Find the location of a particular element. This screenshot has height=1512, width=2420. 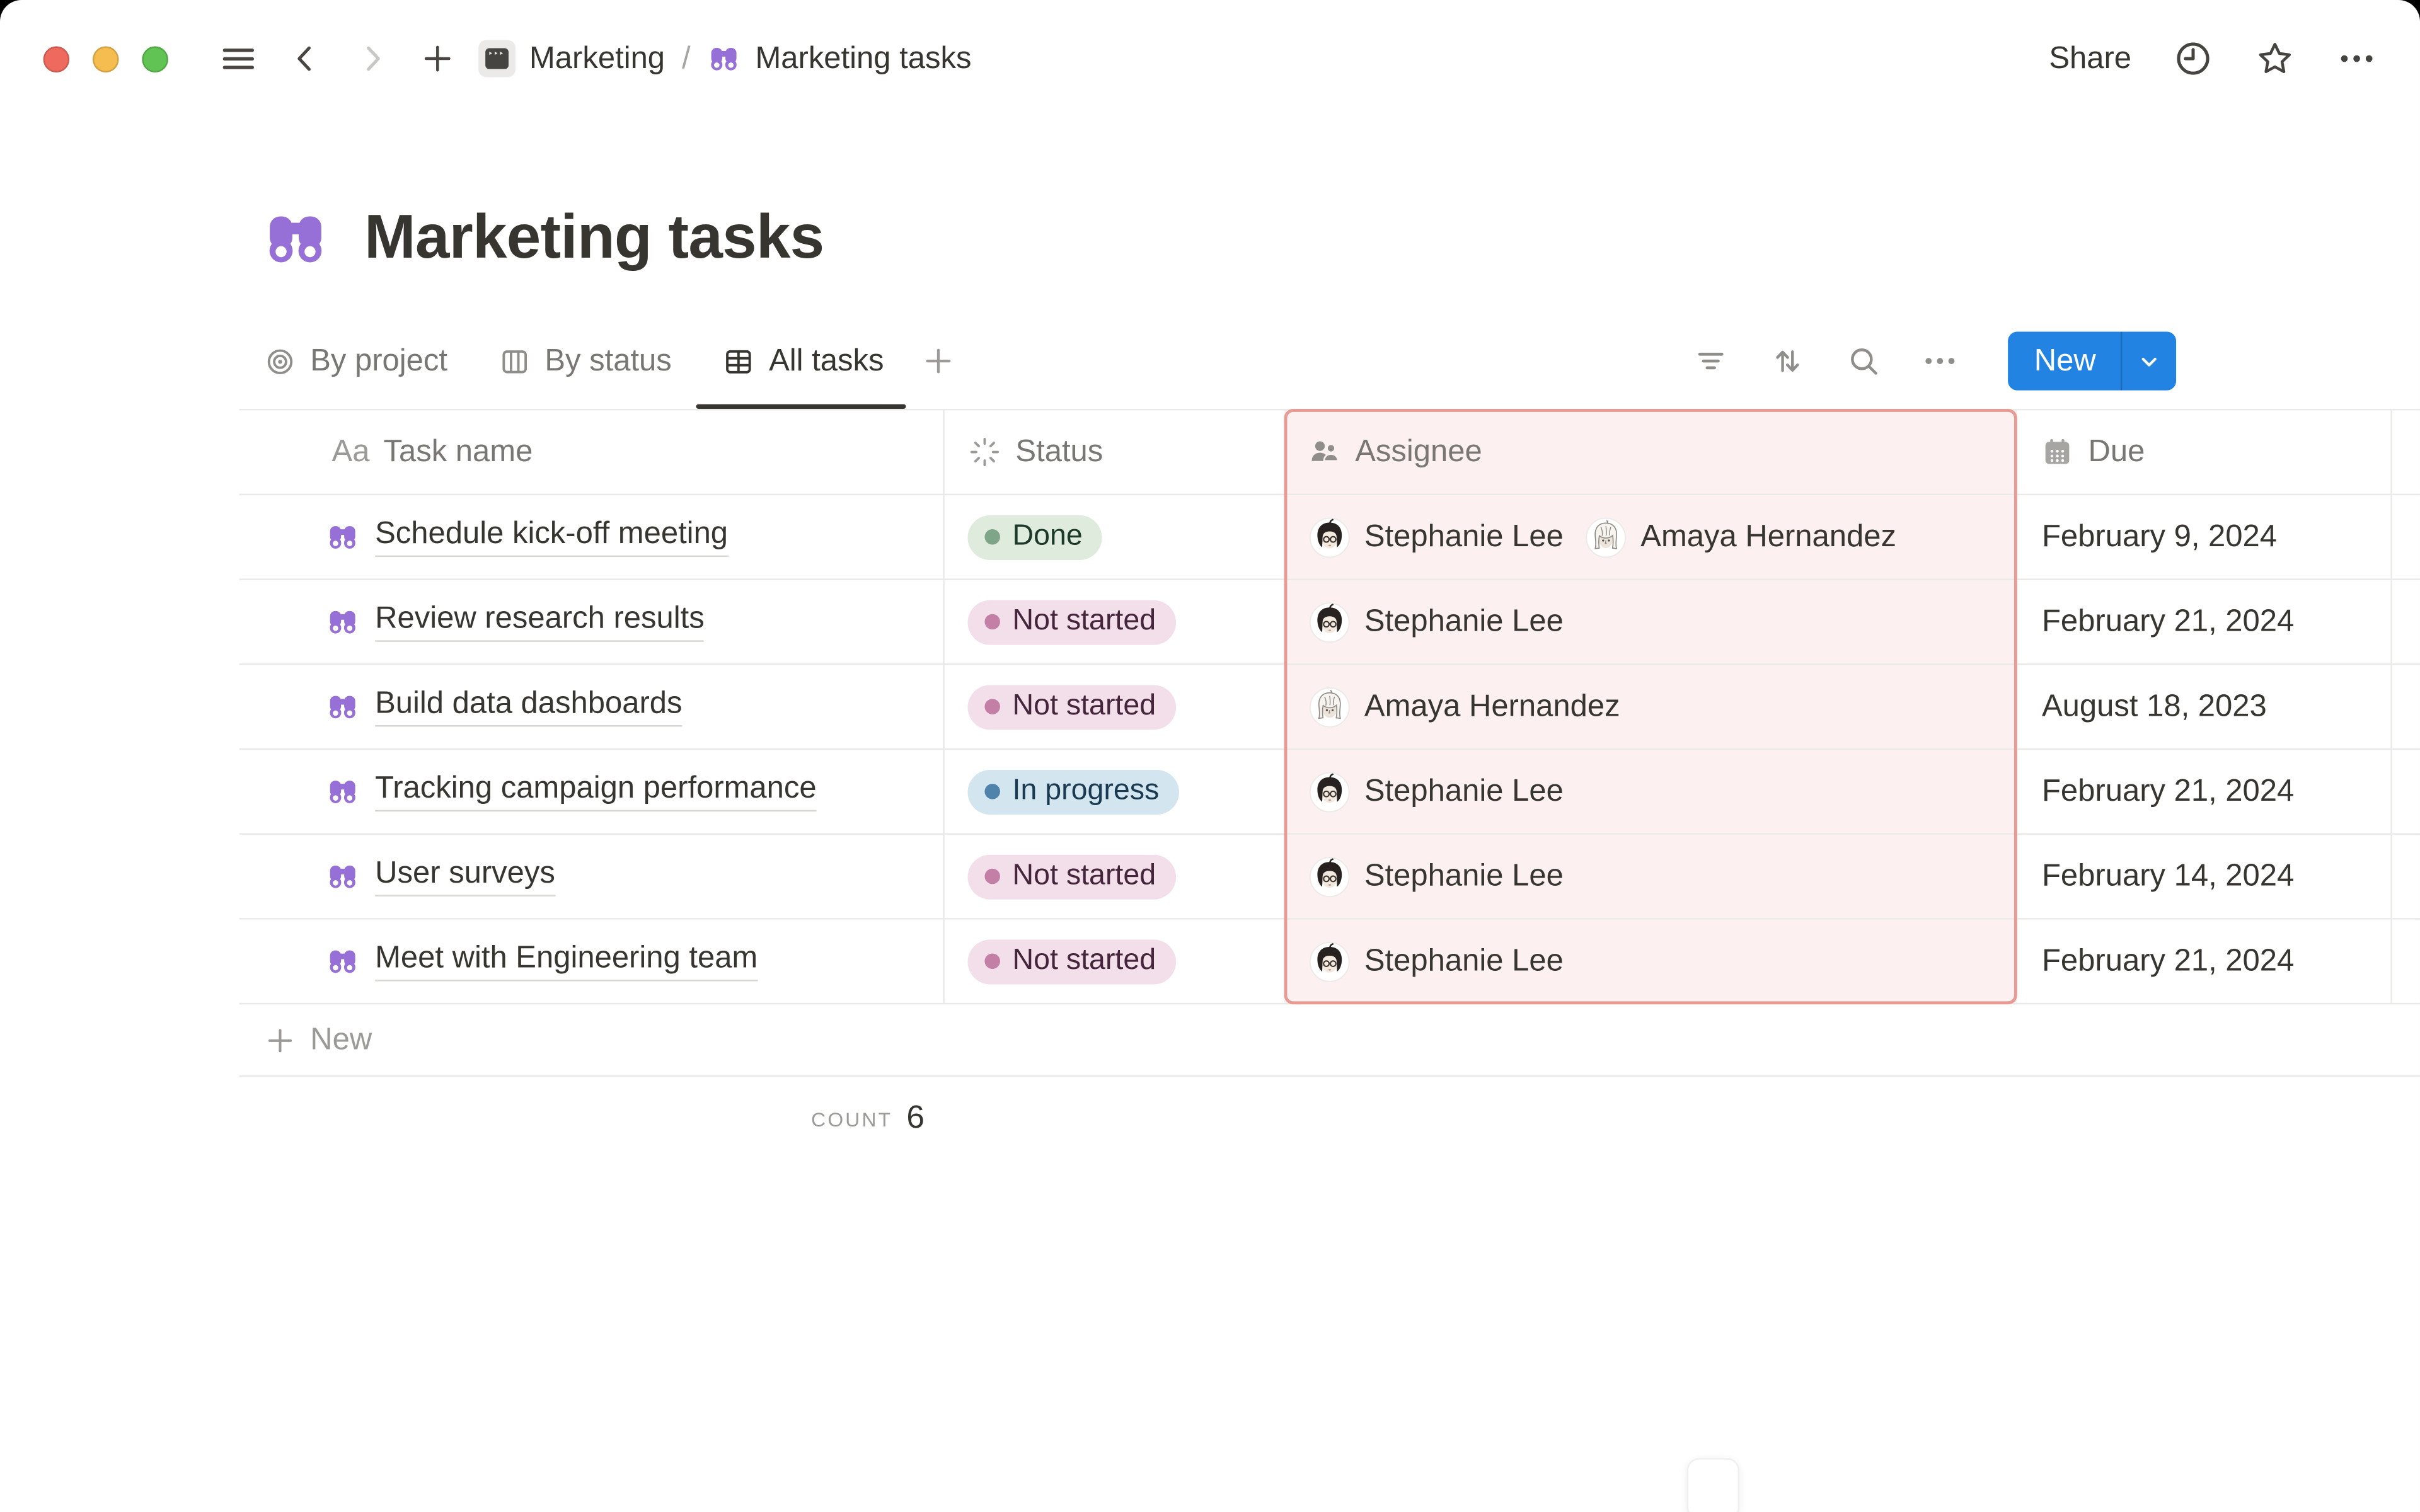

column-header-spacer is located at coordinates (2406, 451).